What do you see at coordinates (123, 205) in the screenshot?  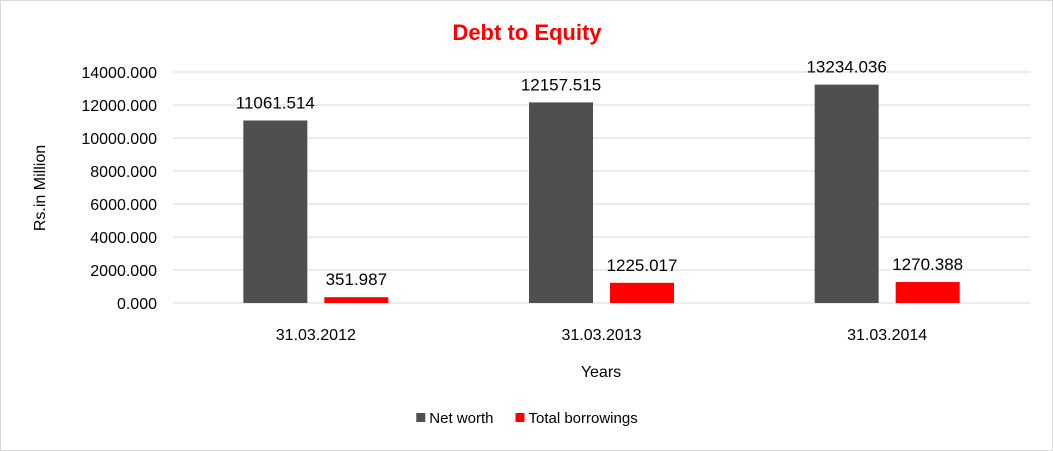 I see `y-tick-label: 6000.000` at bounding box center [123, 205].